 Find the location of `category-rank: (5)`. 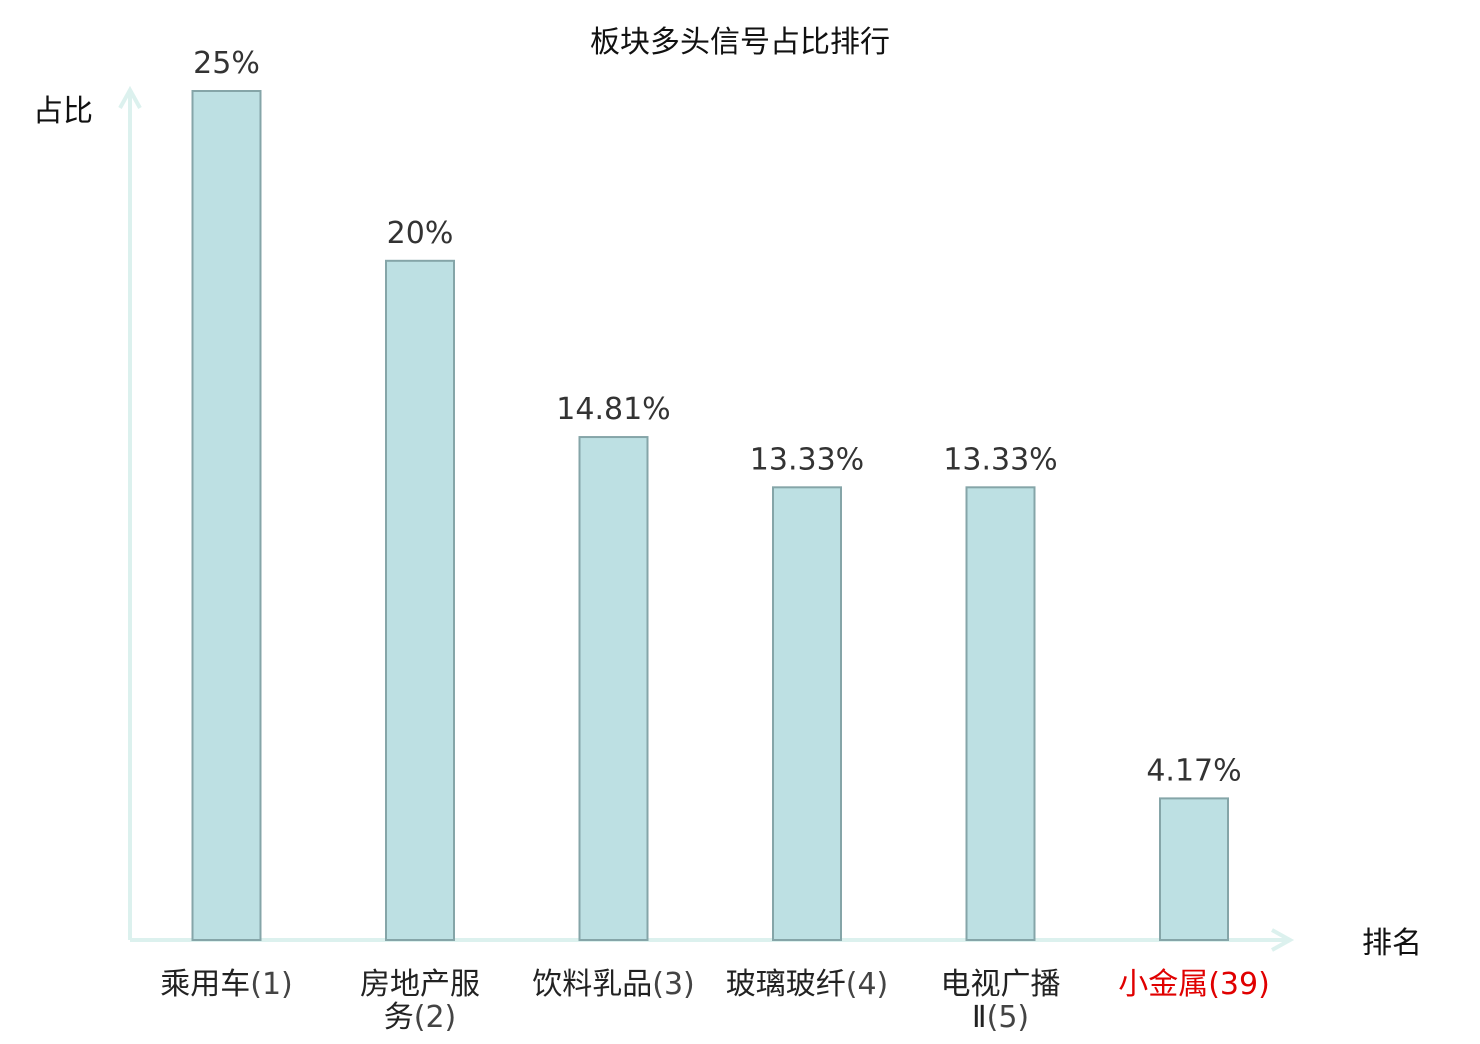

category-rank: (5) is located at coordinates (1008, 1017).